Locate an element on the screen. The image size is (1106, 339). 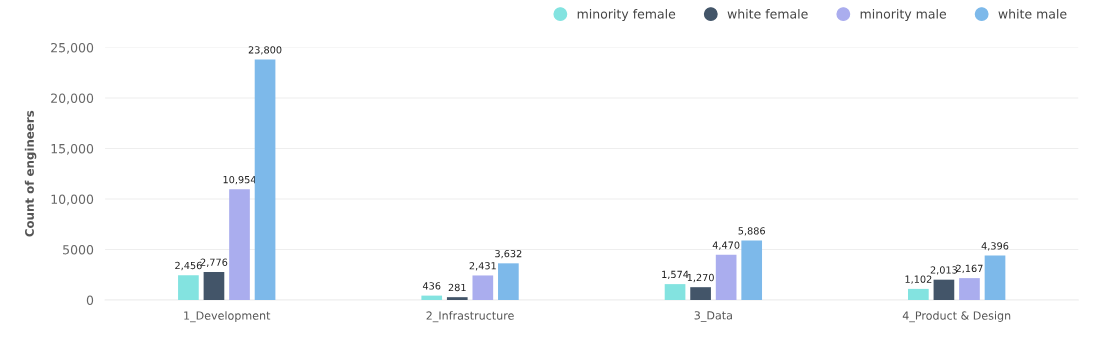
legend-label: minority male is located at coordinates (903, 15).